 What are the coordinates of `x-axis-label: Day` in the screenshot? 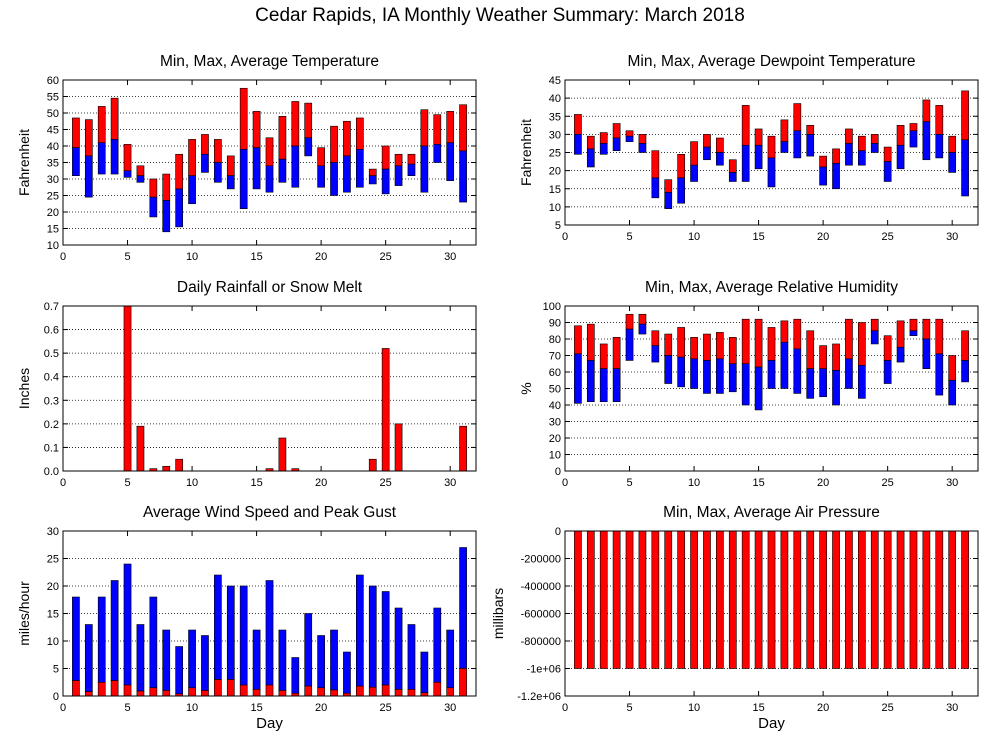 It's located at (771, 723).